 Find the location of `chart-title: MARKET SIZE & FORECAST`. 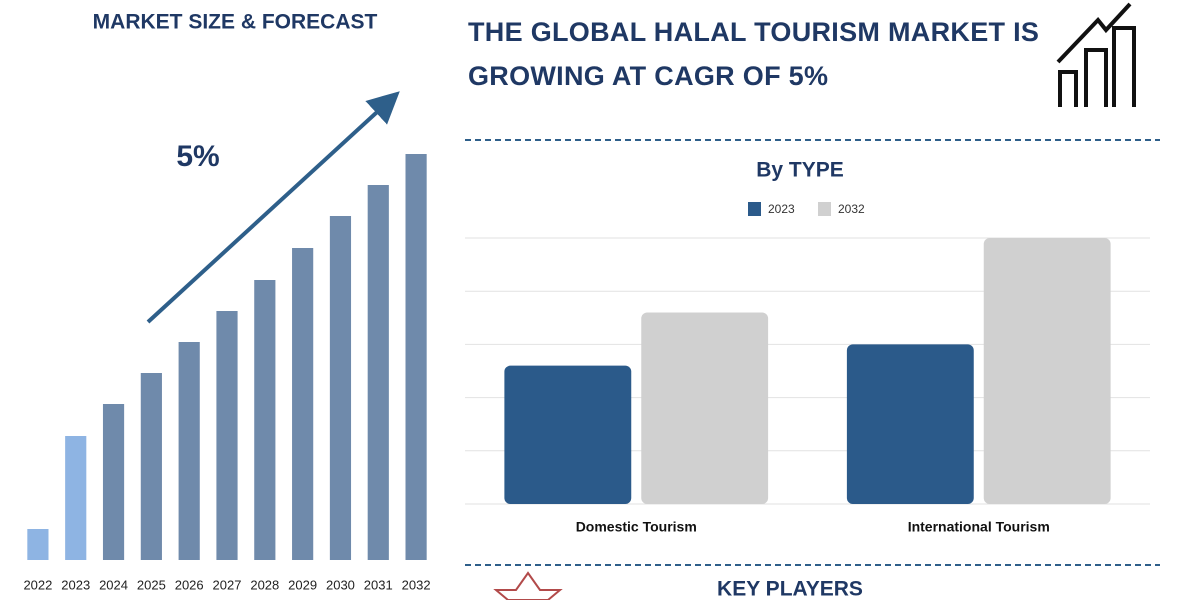

chart-title: MARKET SIZE & FORECAST is located at coordinates (235, 22).